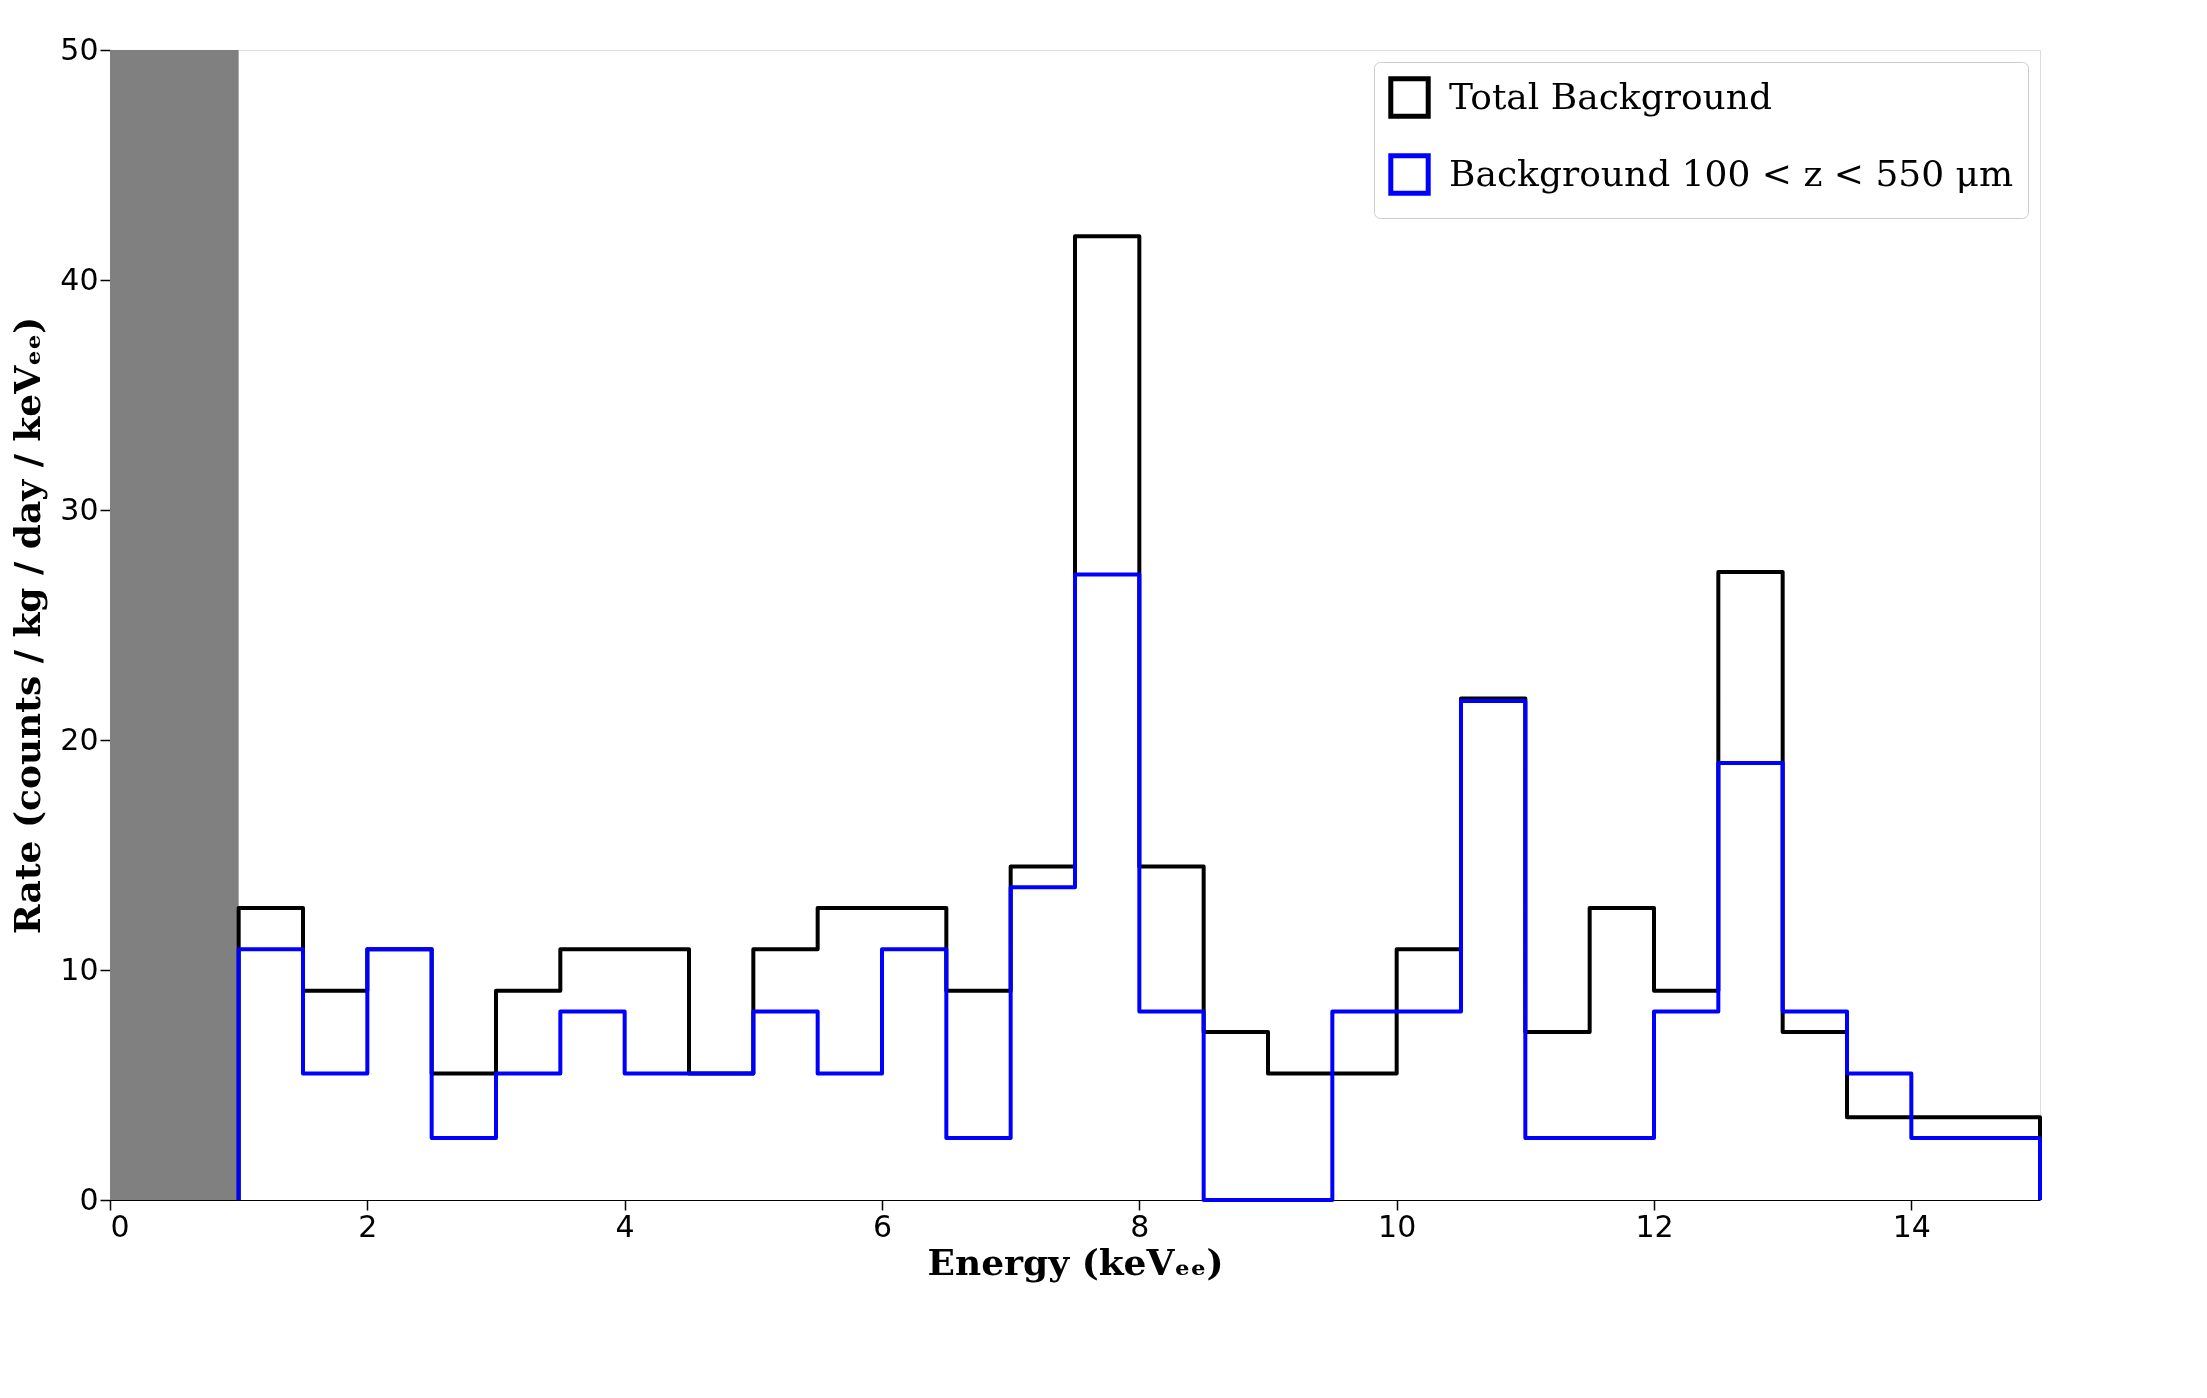 The height and width of the screenshot is (1398, 2207). Describe the element at coordinates (79, 49) in the screenshot. I see `y-tick-label: 50` at that location.